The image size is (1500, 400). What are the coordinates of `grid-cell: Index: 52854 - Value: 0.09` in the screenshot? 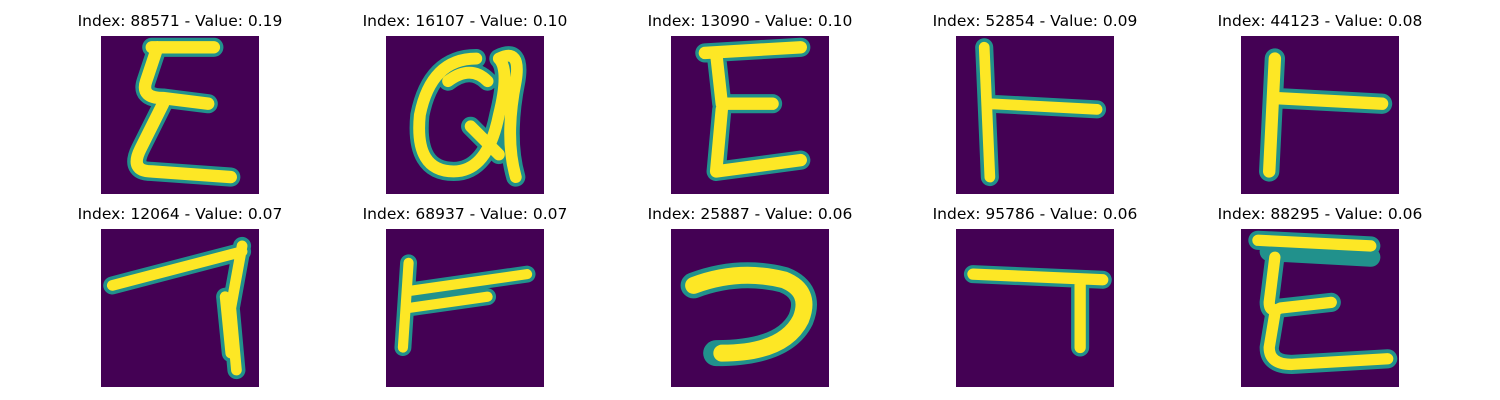 It's located at (1035, 102).